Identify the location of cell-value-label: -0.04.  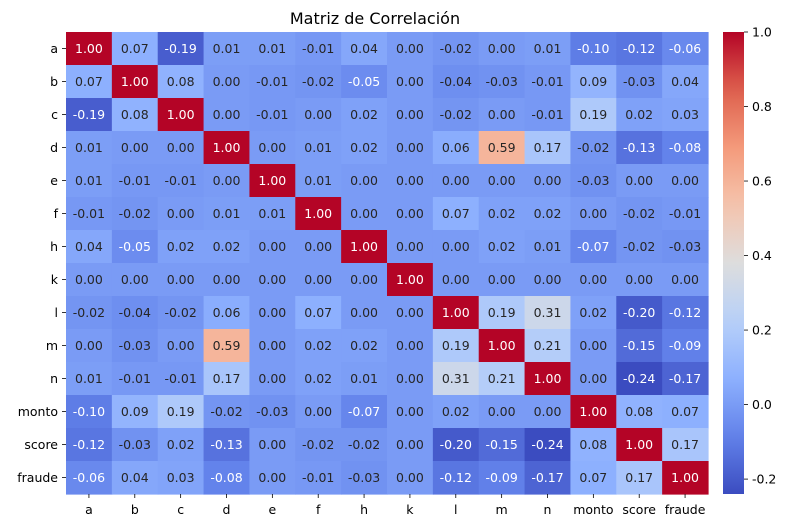
(135, 312).